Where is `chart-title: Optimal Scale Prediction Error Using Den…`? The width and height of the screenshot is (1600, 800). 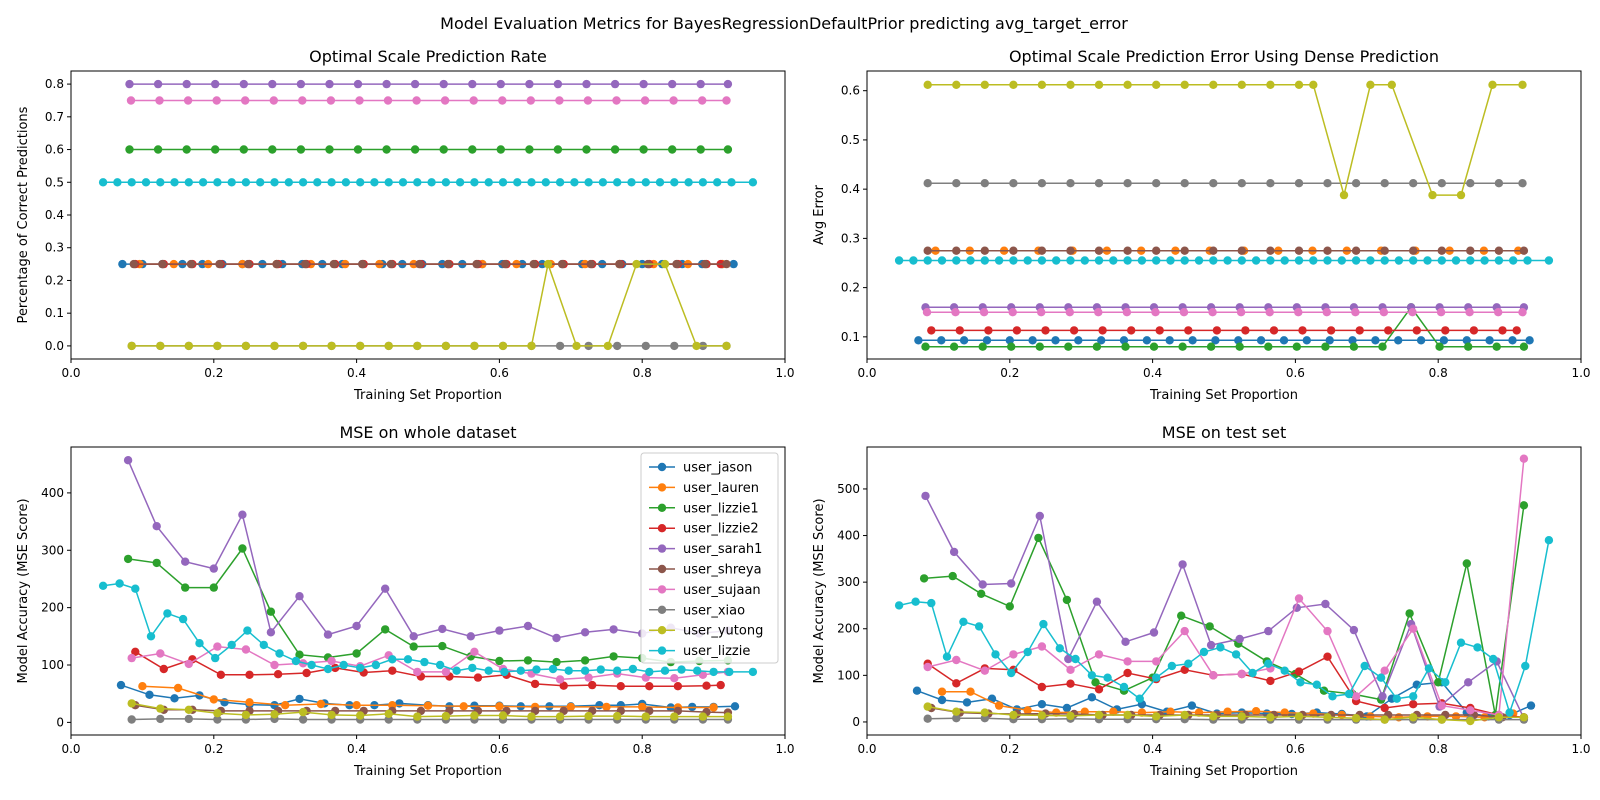
chart-title: Optimal Scale Prediction Error Using Den… is located at coordinates (1224, 56).